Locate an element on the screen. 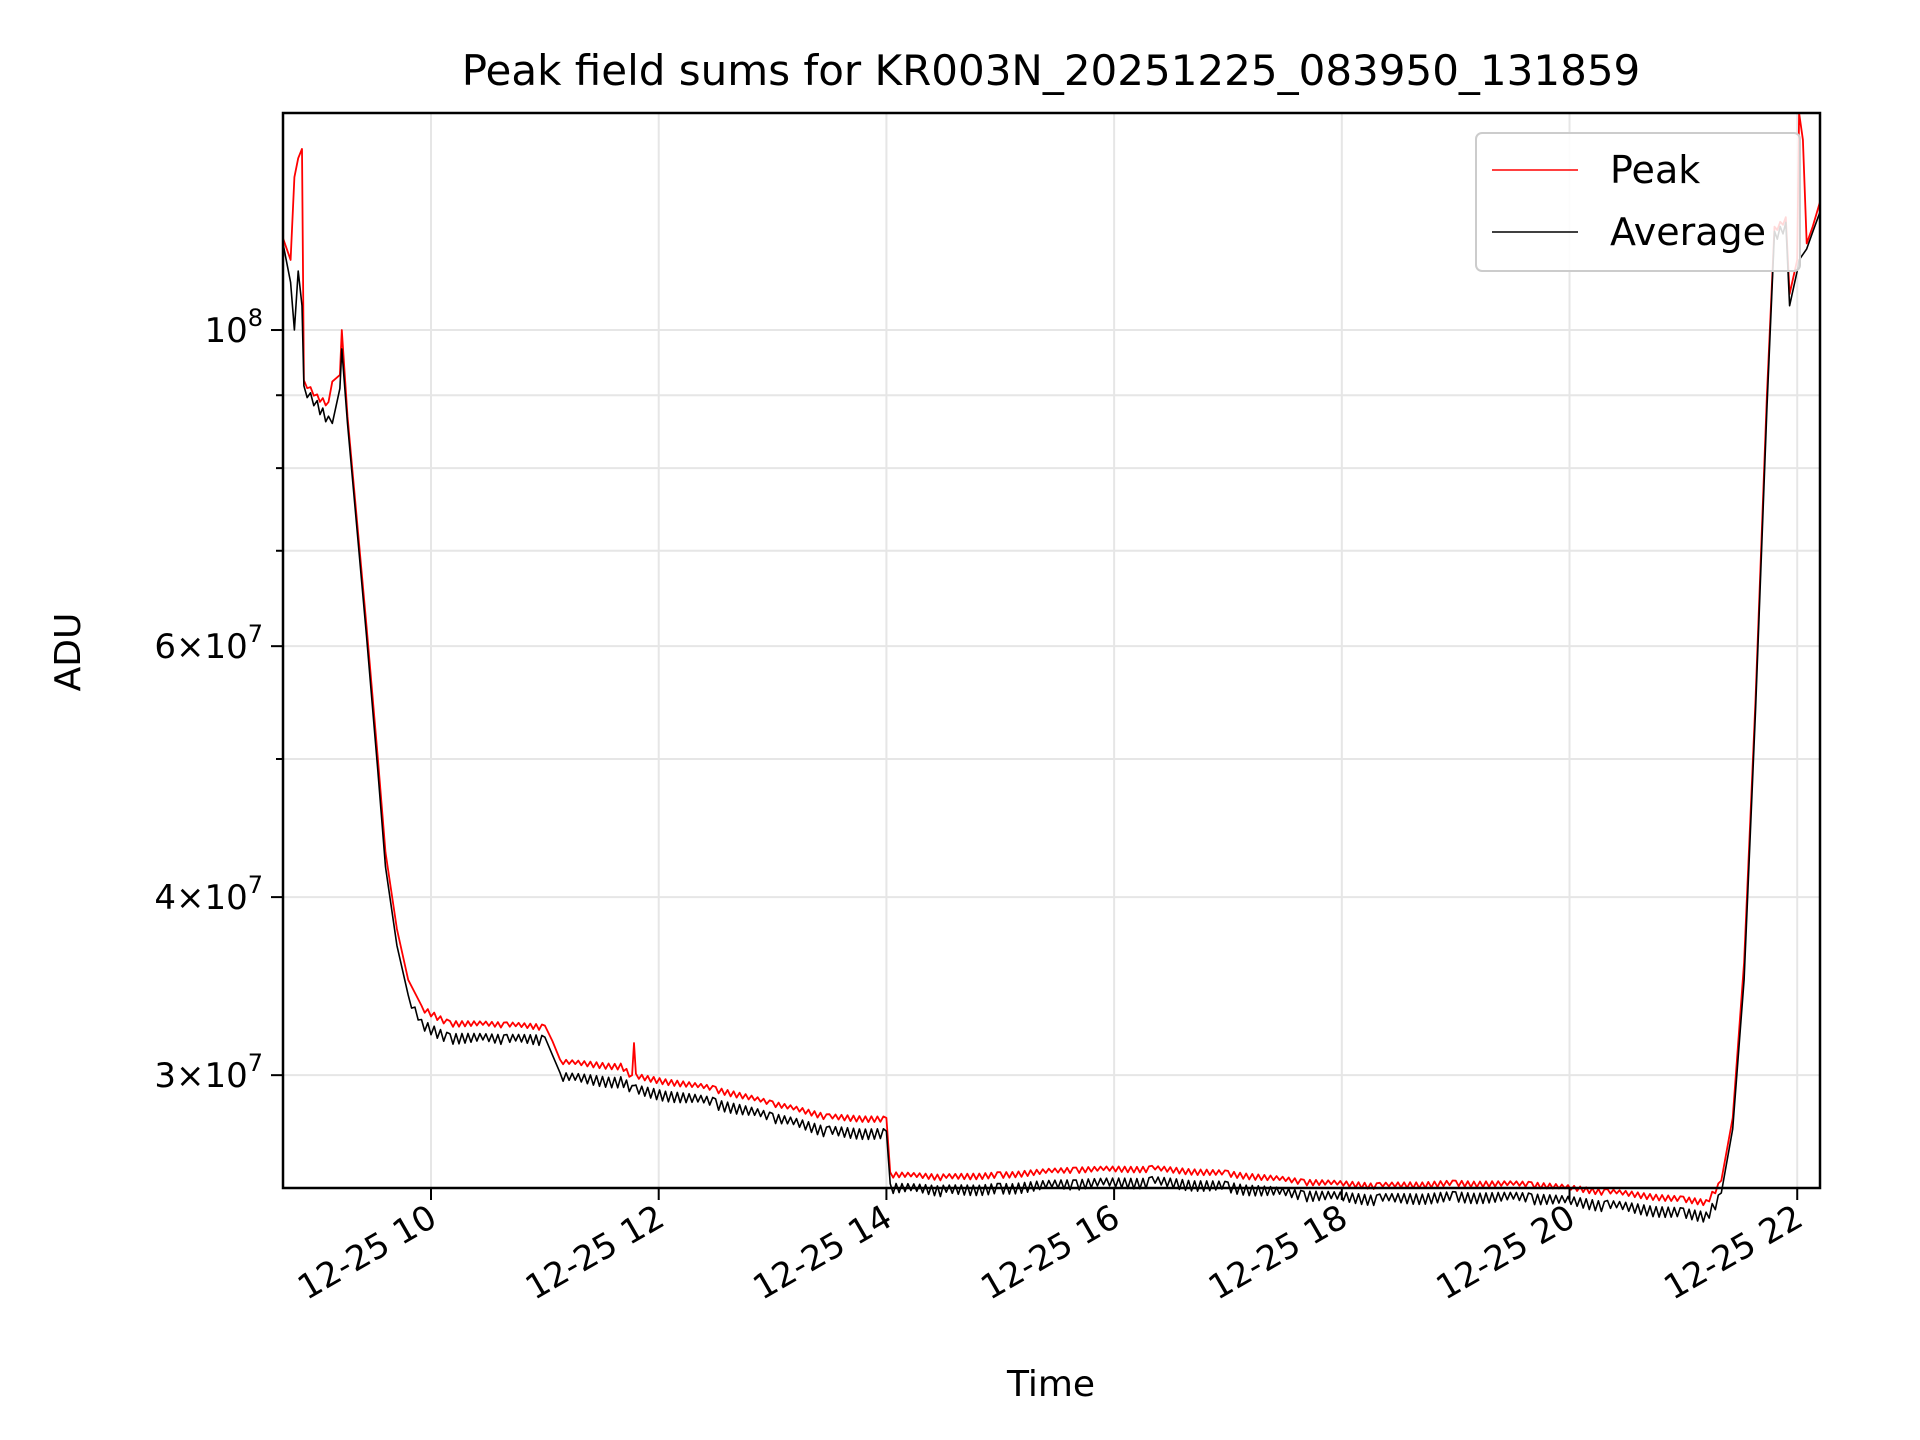 This screenshot has height=1440, width=1920. legend-box is located at coordinates (1638, 202).